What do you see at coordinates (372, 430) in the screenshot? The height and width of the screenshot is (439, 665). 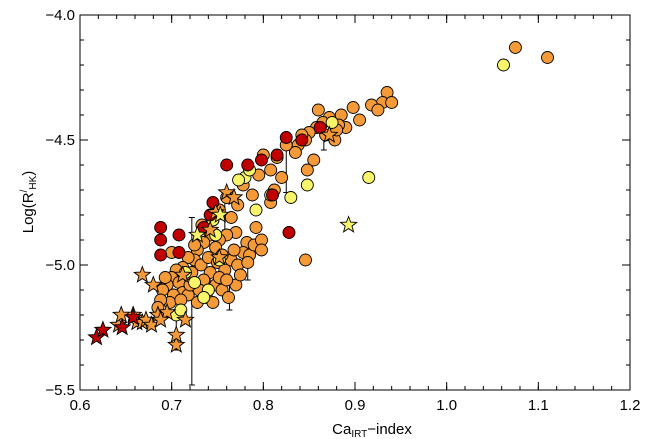 I see `x-axis-title: CaIRT−index` at bounding box center [372, 430].